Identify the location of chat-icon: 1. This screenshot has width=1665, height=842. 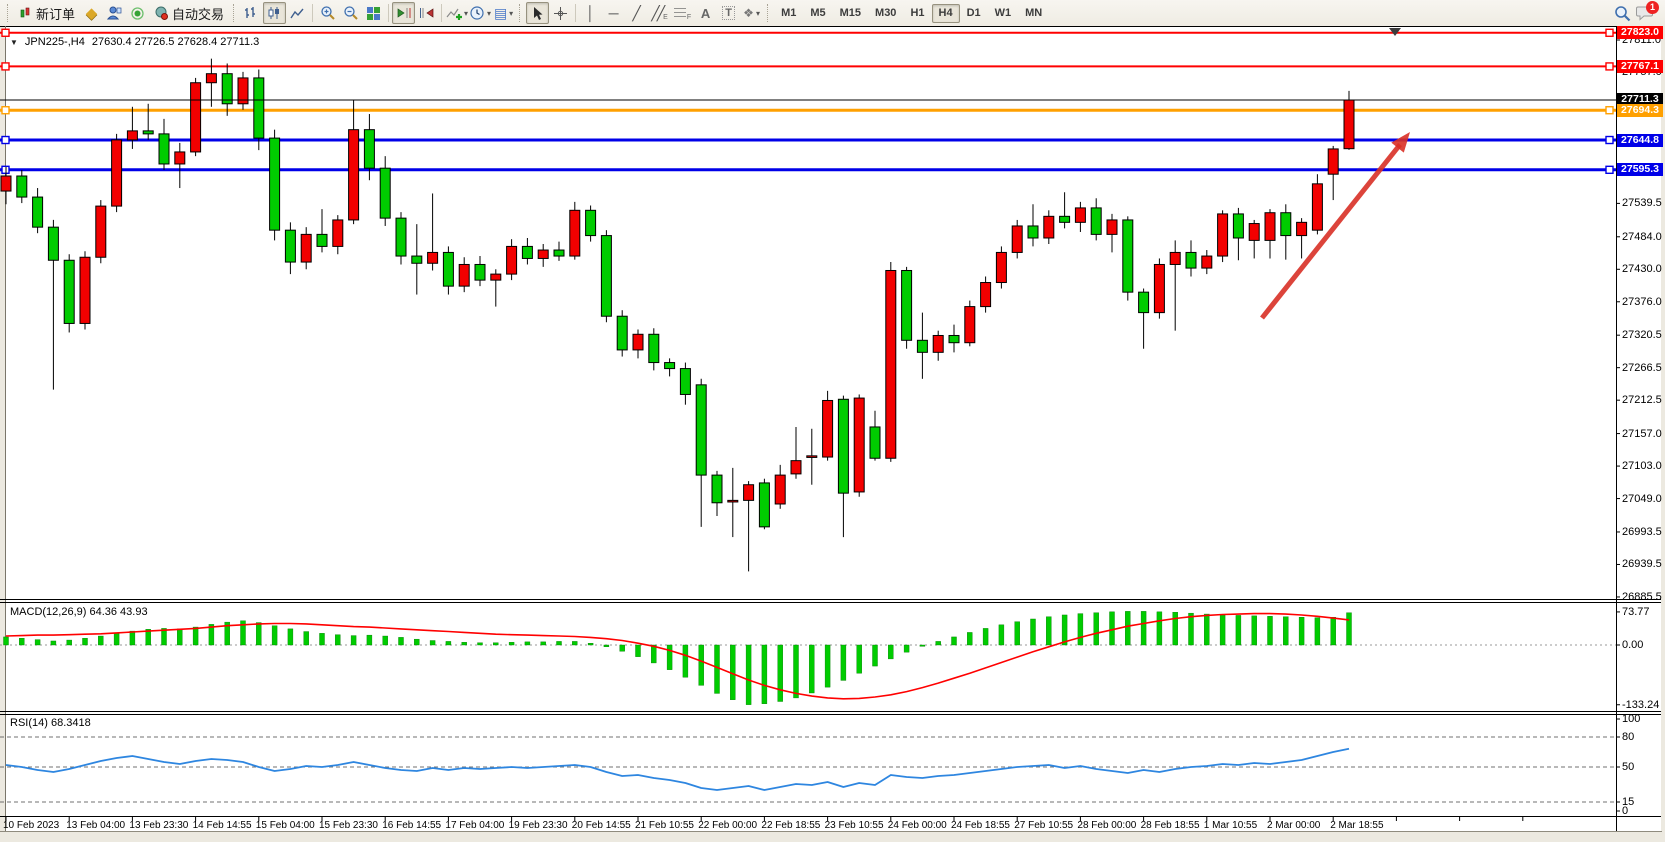
(1646, 12).